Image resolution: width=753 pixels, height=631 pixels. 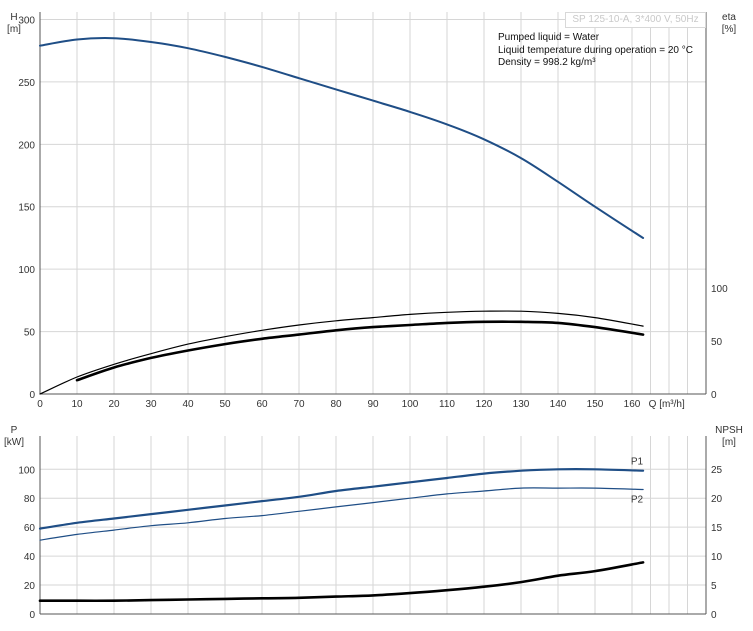 I want to click on series-line-p2, so click(x=341, y=514).